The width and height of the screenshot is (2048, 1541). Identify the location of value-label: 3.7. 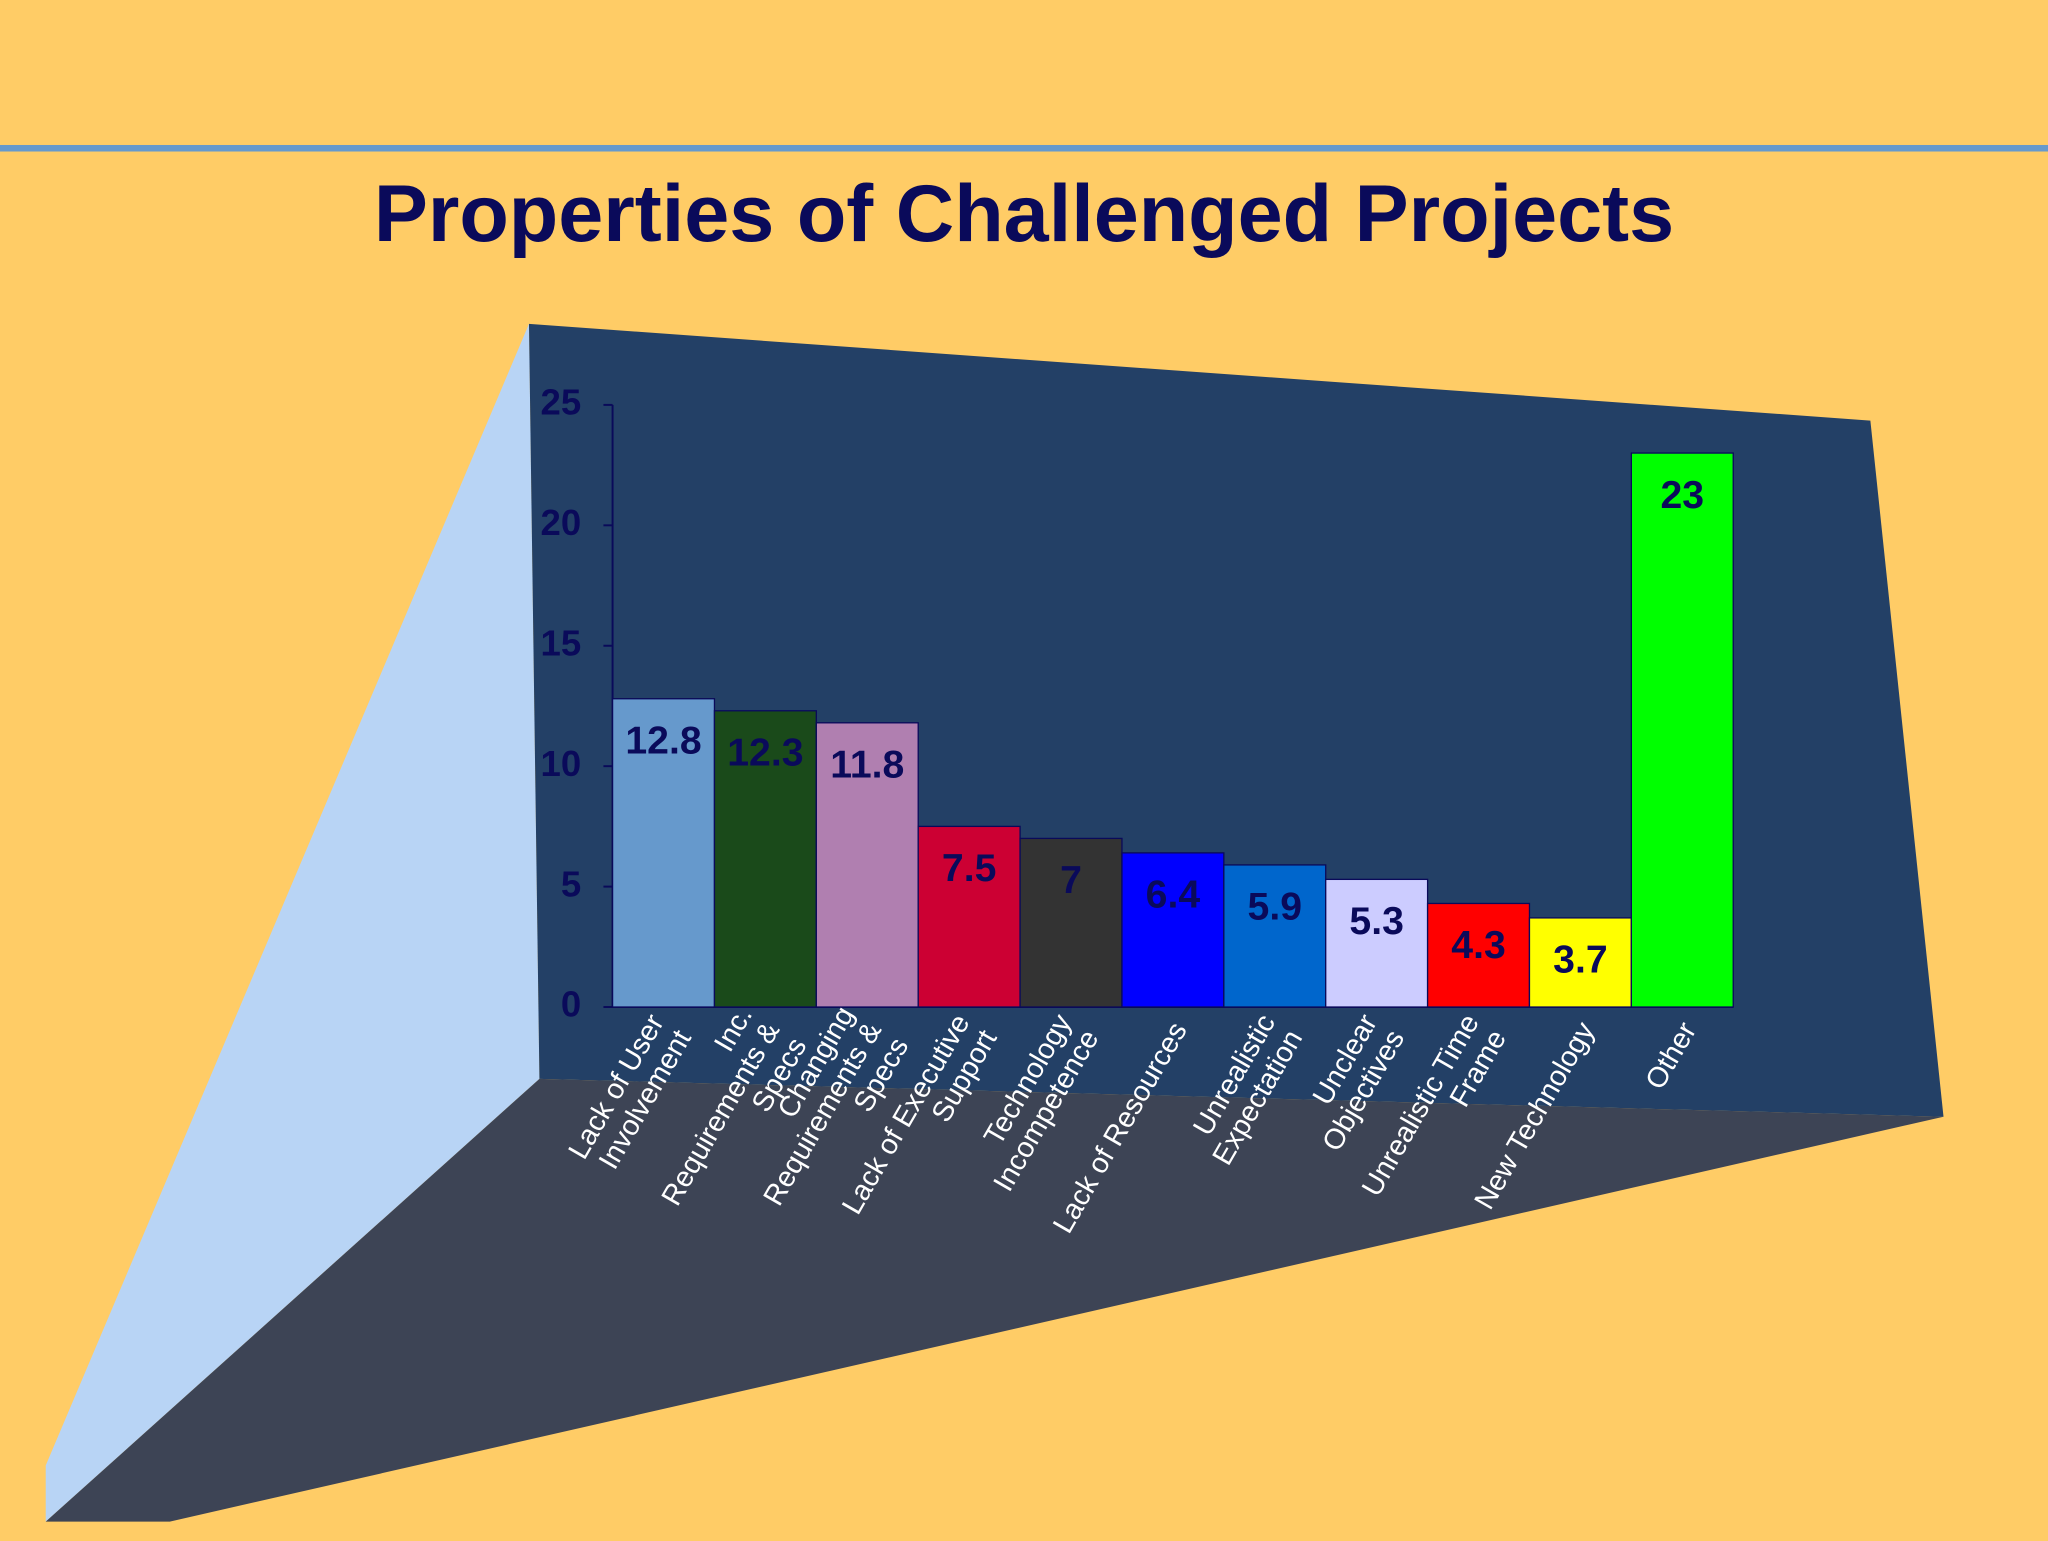
(1580, 960).